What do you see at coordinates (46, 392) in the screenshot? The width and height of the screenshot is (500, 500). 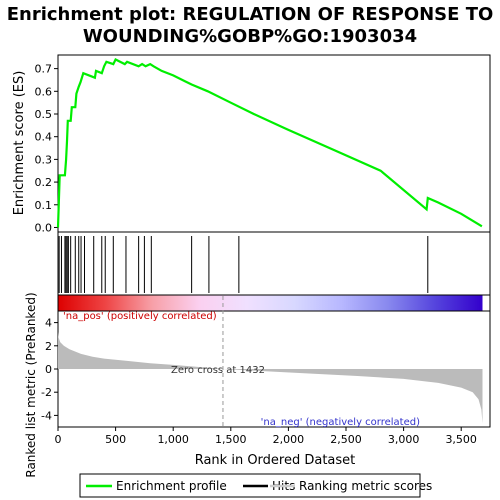 I see `metric-y-tick-label: -2` at bounding box center [46, 392].